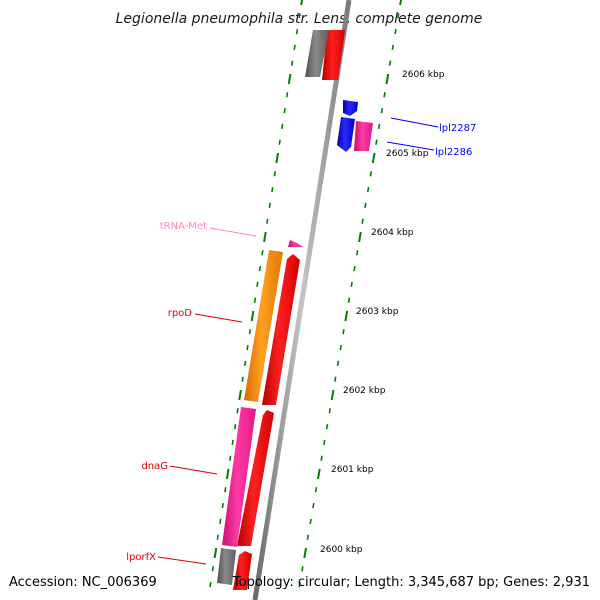  I want to click on cds-rpod, so click(263, 326).